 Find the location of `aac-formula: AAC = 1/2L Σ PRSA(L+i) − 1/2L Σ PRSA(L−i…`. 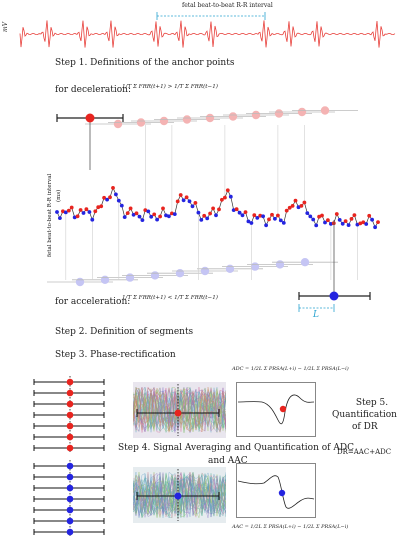

aac-formula: AAC = 1/2L Σ PRSA(L+i) − 1/2L Σ PRSA(L−i… is located at coordinates (290, 527).